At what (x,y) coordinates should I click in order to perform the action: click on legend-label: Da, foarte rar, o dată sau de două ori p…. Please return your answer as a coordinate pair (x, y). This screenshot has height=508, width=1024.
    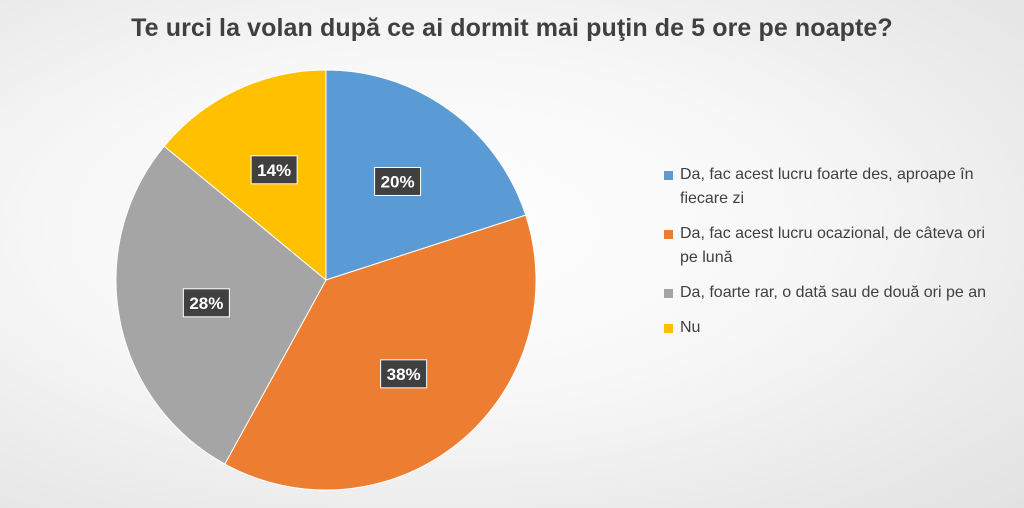
    Looking at the image, I should click on (833, 292).